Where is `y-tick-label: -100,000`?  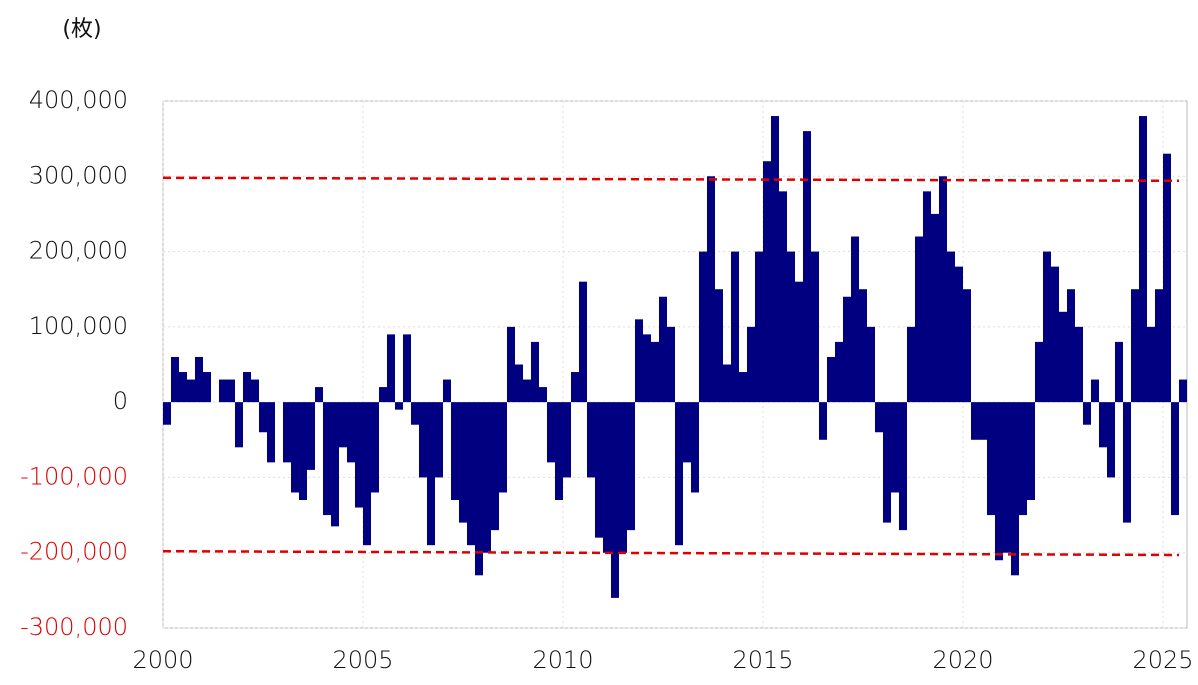
y-tick-label: -100,000 is located at coordinates (74, 476).